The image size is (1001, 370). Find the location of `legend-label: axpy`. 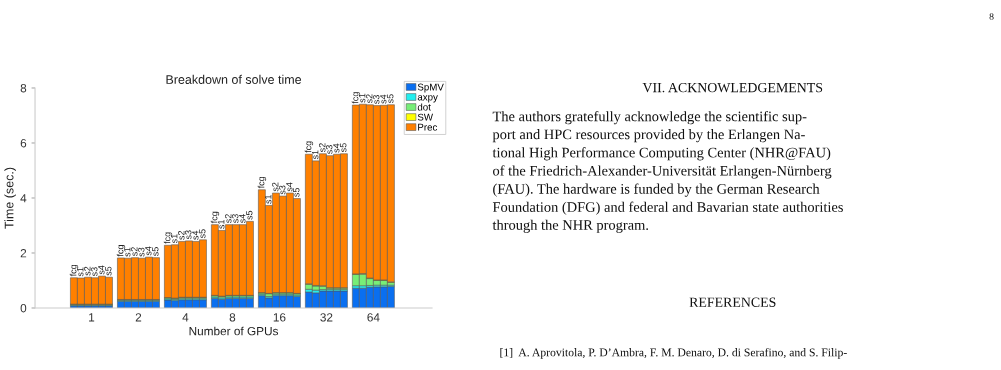

legend-label: axpy is located at coordinates (427, 99).